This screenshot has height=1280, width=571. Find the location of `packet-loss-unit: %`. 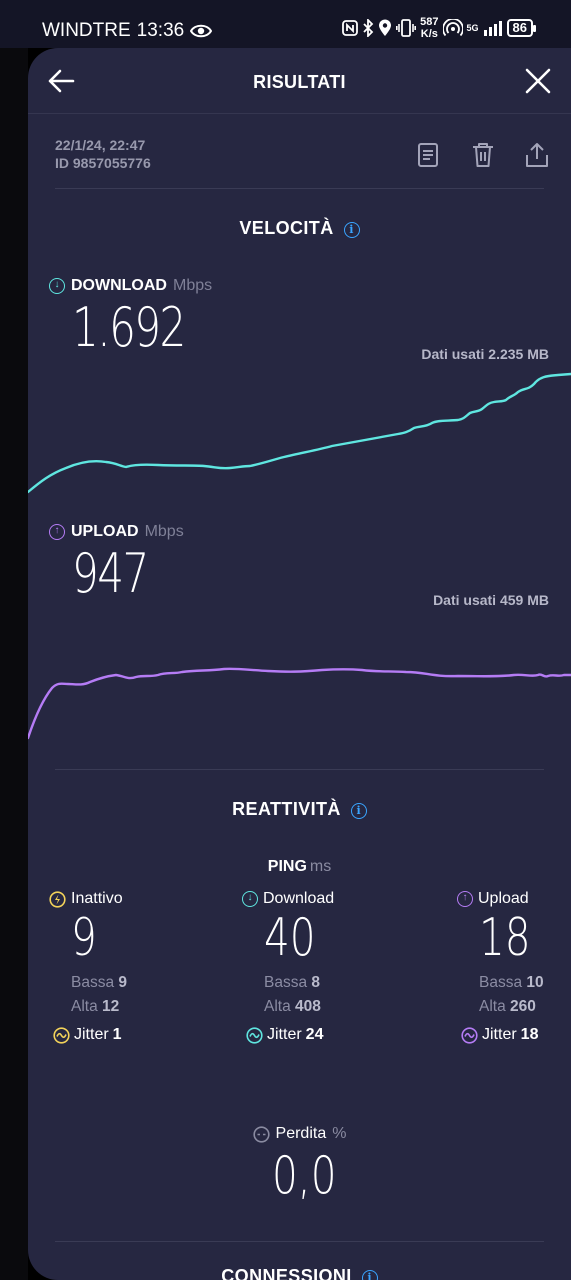

packet-loss-unit: % is located at coordinates (339, 1133).